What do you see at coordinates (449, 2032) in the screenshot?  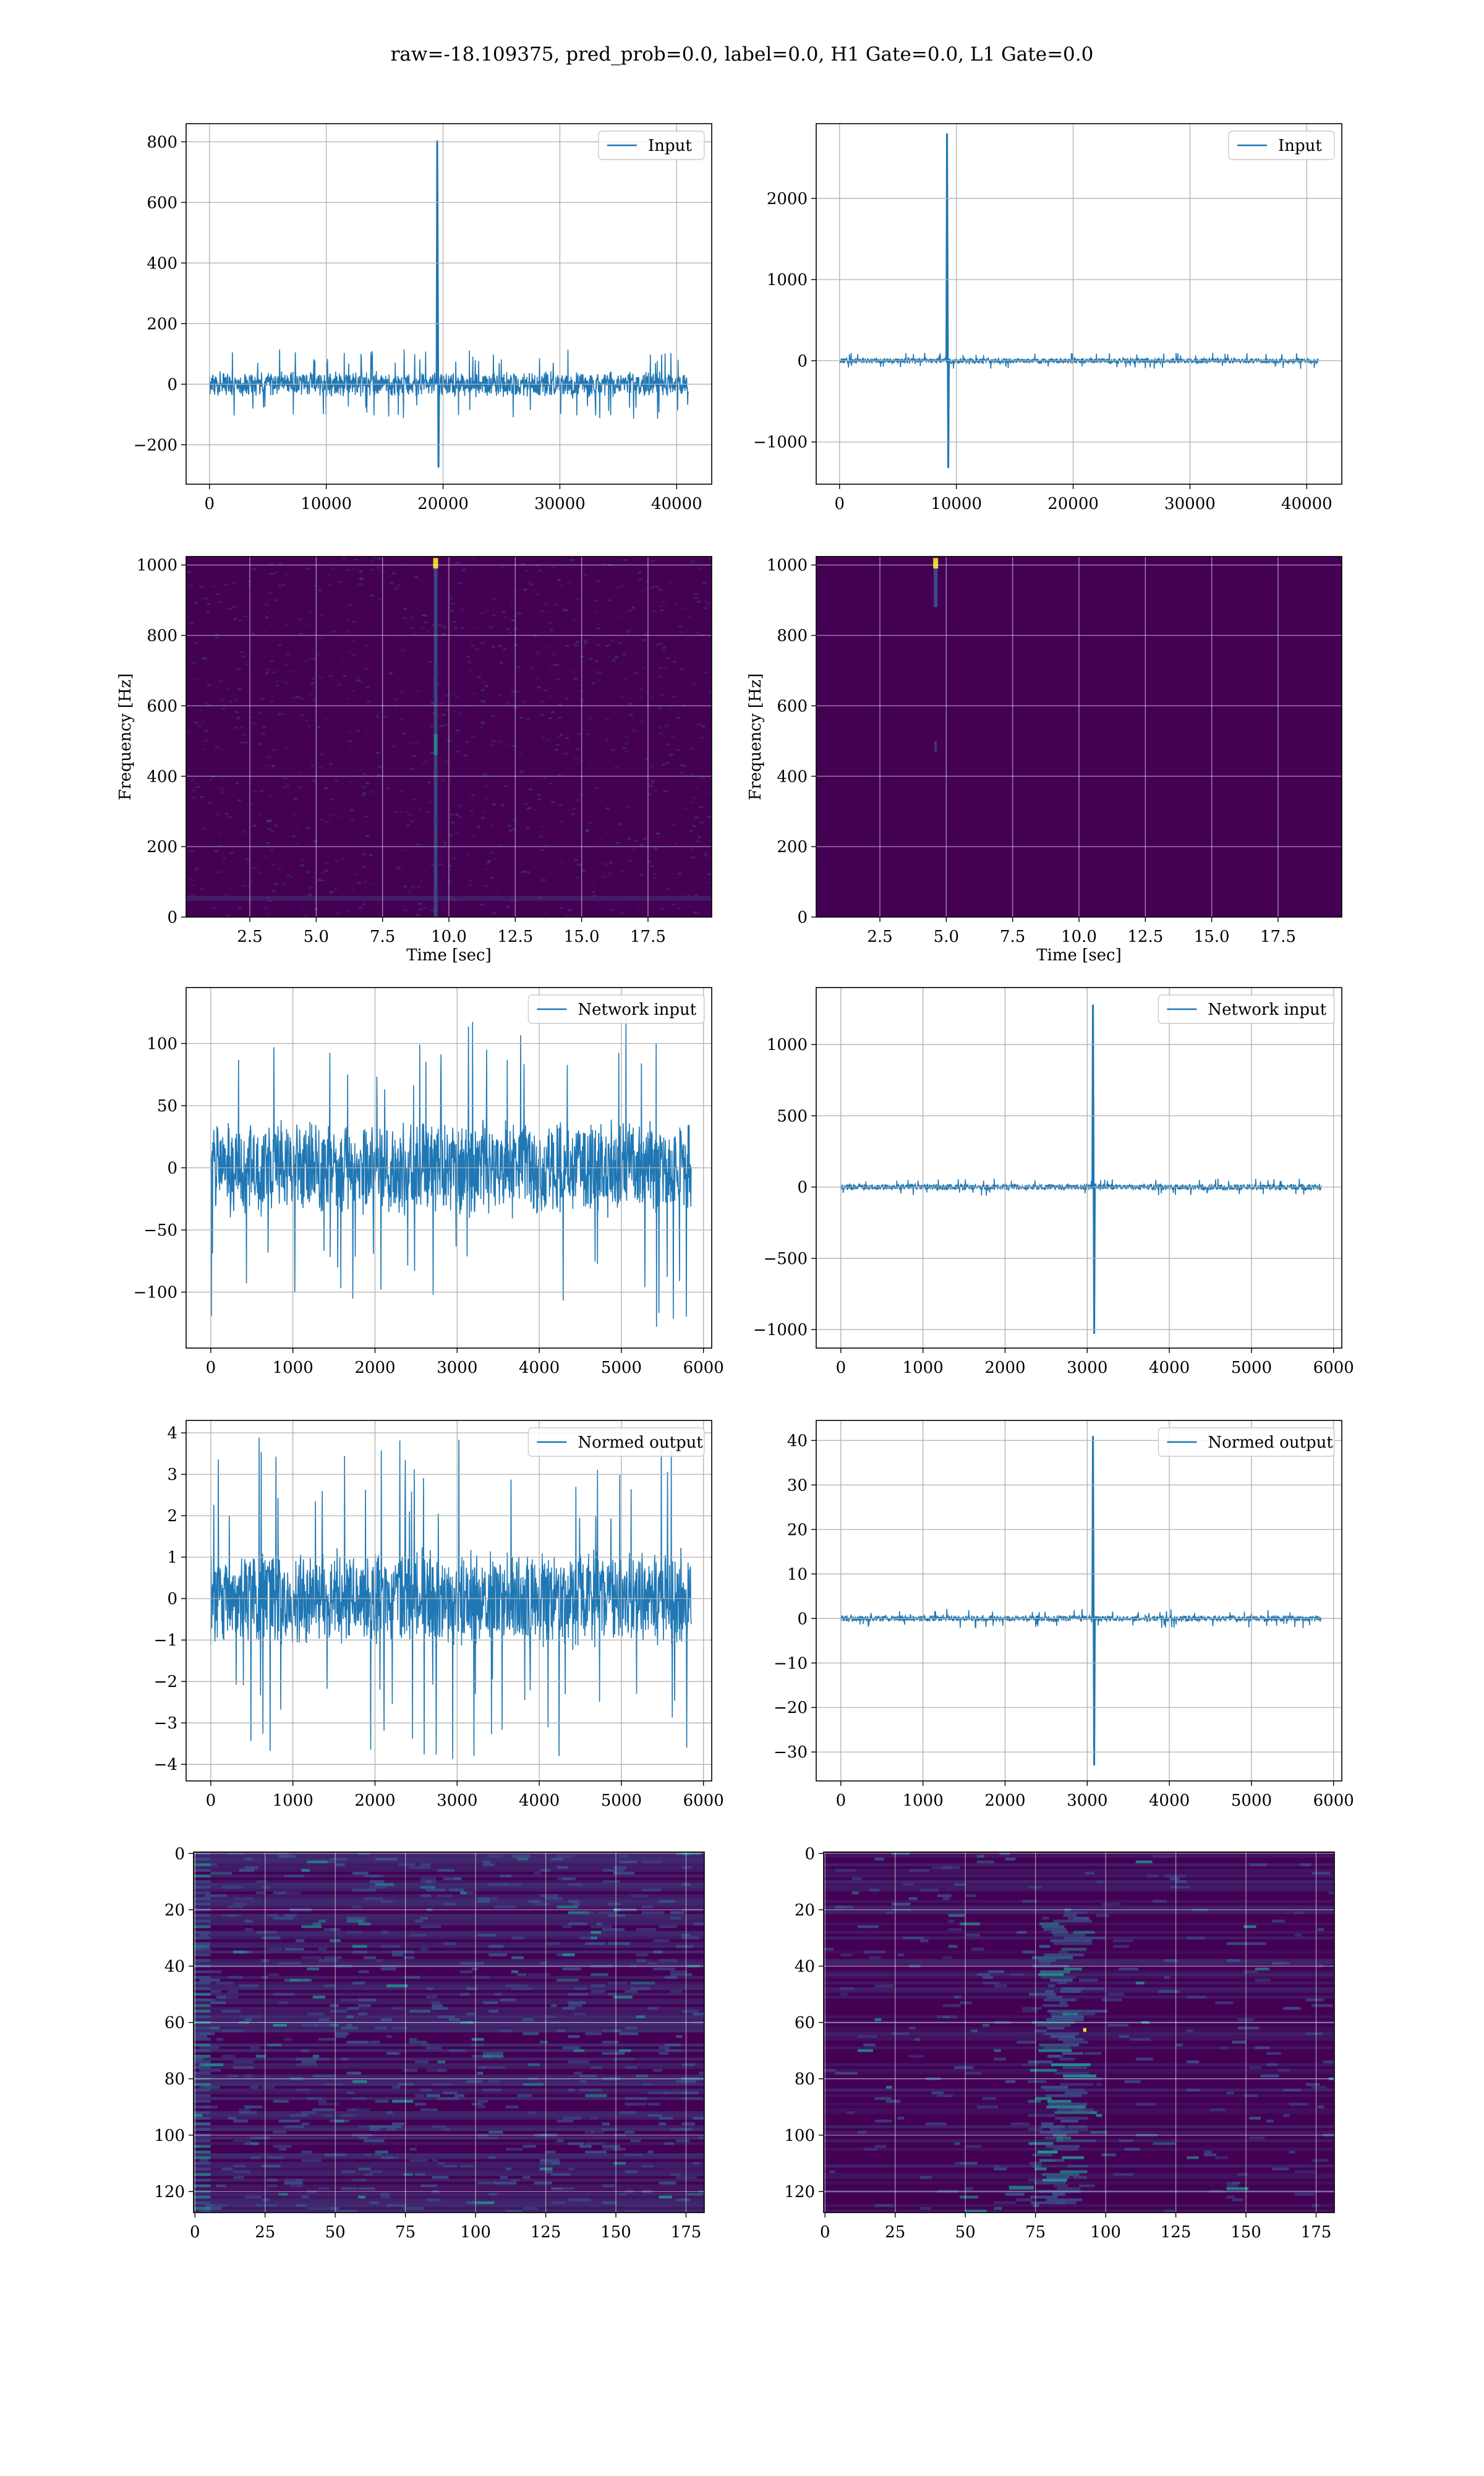 I see `left-feature-map-frame` at bounding box center [449, 2032].